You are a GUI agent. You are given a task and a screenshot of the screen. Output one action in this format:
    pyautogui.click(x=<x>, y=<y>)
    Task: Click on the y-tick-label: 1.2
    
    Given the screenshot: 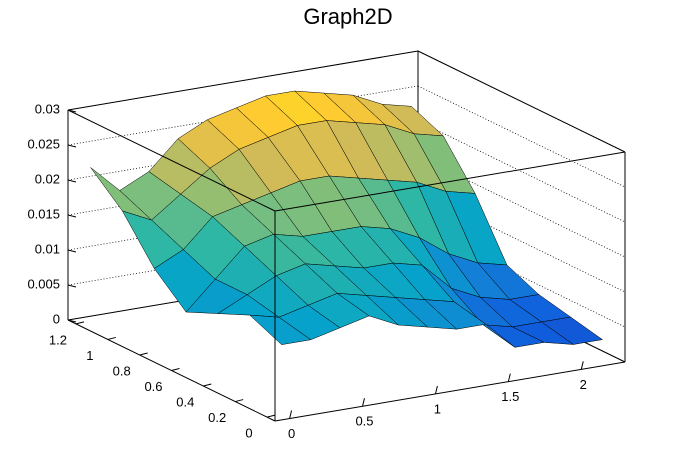 What is the action you would take?
    pyautogui.click(x=58, y=339)
    